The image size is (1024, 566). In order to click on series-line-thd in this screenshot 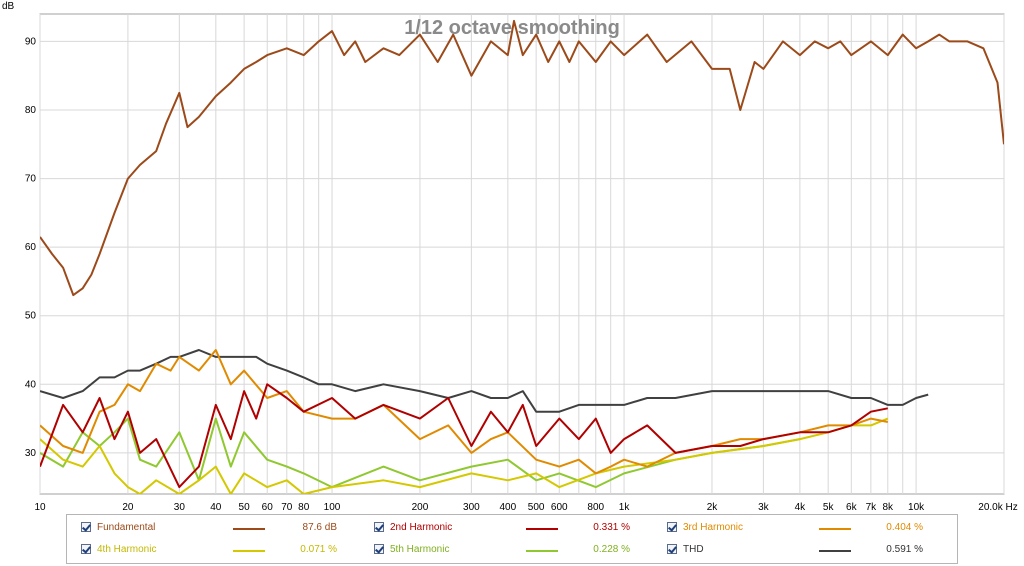, I will do `click(484, 381)`.